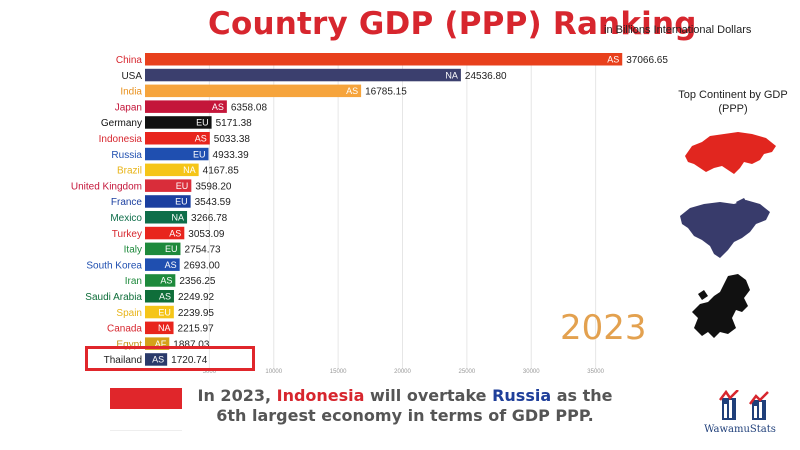 This screenshot has height=450, width=800. I want to click on value-label: 2249.92, so click(196, 297).